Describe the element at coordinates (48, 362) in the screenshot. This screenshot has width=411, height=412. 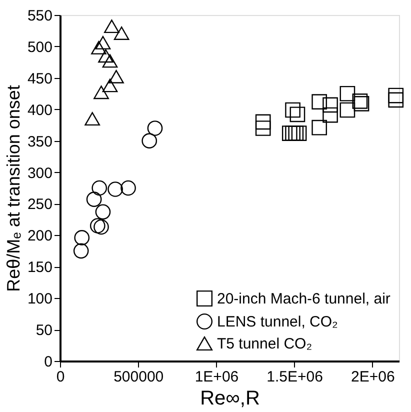
I see `y-tick-label: 0` at that location.